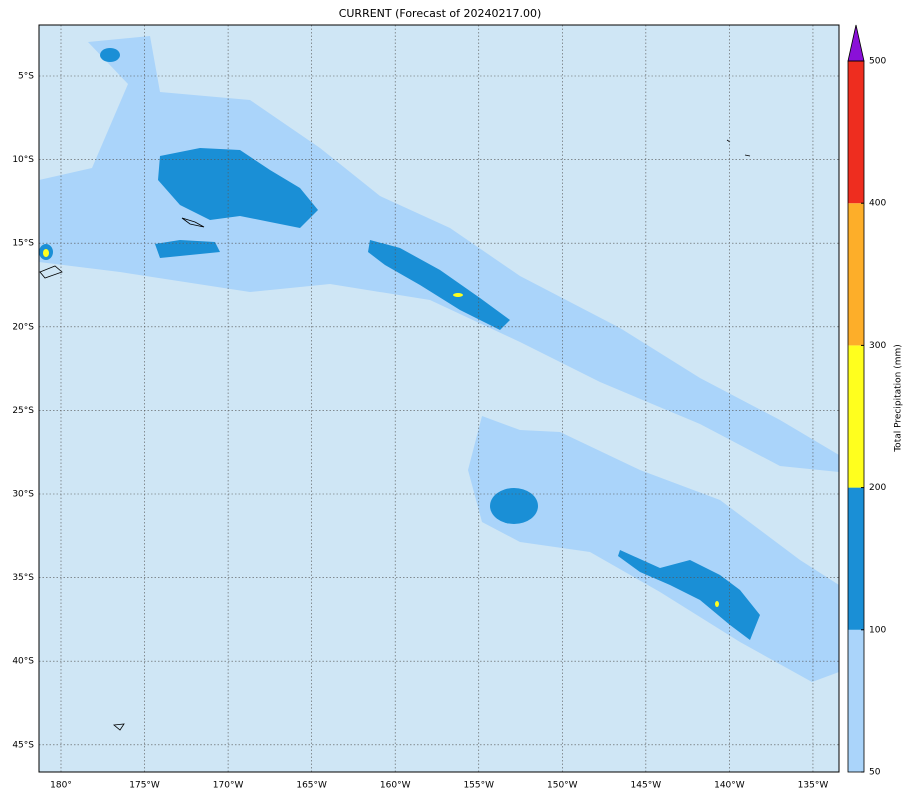 Image resolution: width=914 pixels, height=803 pixels. What do you see at coordinates (899, 398) in the screenshot?
I see `colorbar-label: Total Precipitation (mm)` at bounding box center [899, 398].